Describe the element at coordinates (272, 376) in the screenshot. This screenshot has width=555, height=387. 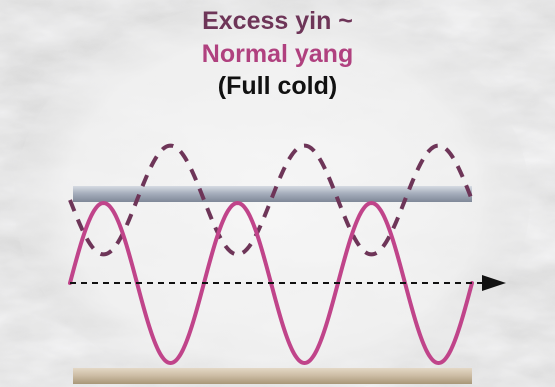
I see `lower-bar` at that location.